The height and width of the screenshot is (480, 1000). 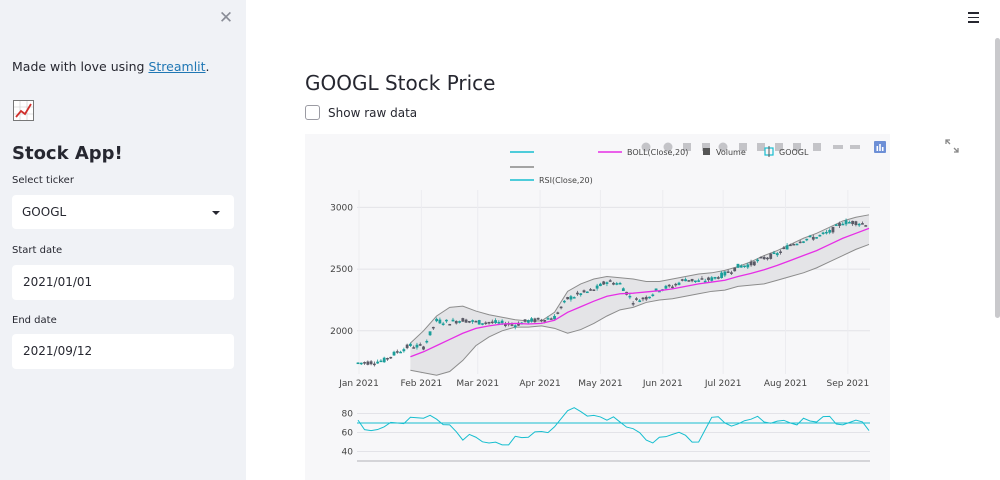 What do you see at coordinates (216, 213) in the screenshot?
I see `chevron-down-icon` at bounding box center [216, 213].